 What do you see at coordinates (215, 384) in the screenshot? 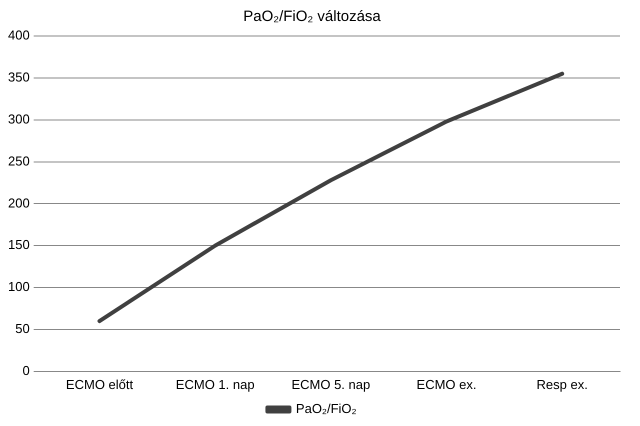
I see `x-tick-label: ECMO 1. nap` at bounding box center [215, 384].